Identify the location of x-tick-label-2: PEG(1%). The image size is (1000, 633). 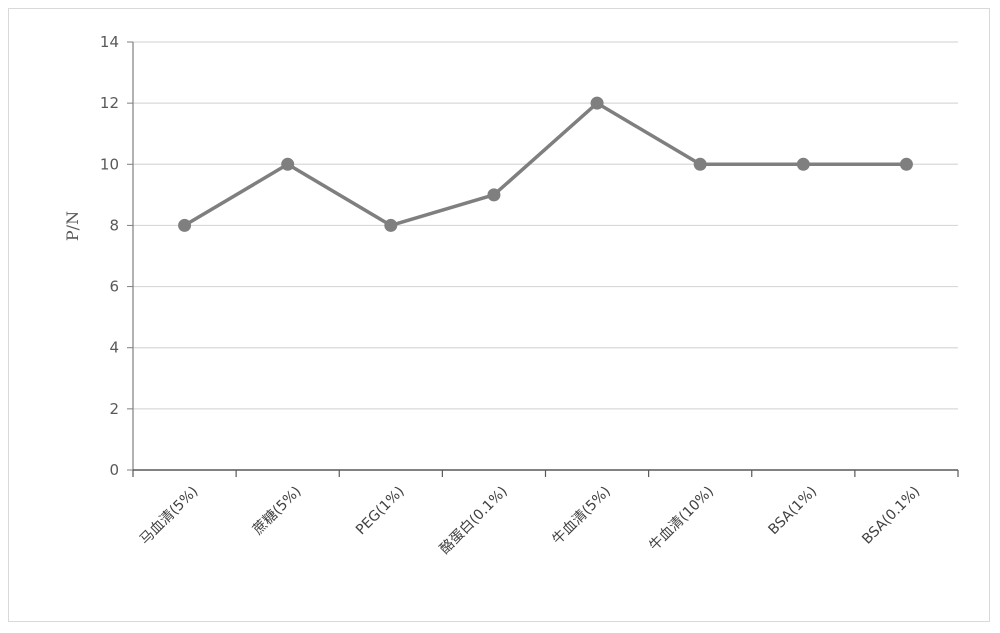
(380, 511).